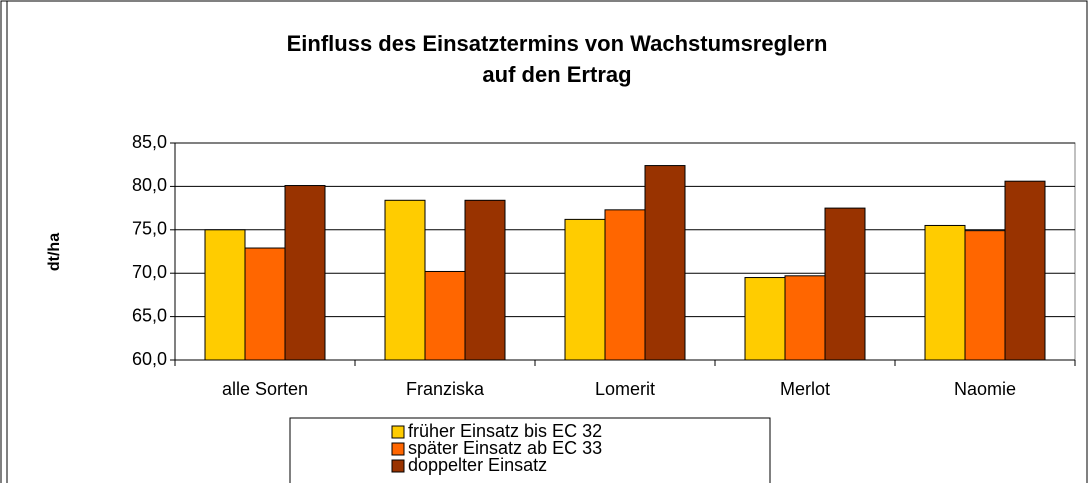  What do you see at coordinates (149, 142) in the screenshot?
I see `y-tick-label: 85,0` at bounding box center [149, 142].